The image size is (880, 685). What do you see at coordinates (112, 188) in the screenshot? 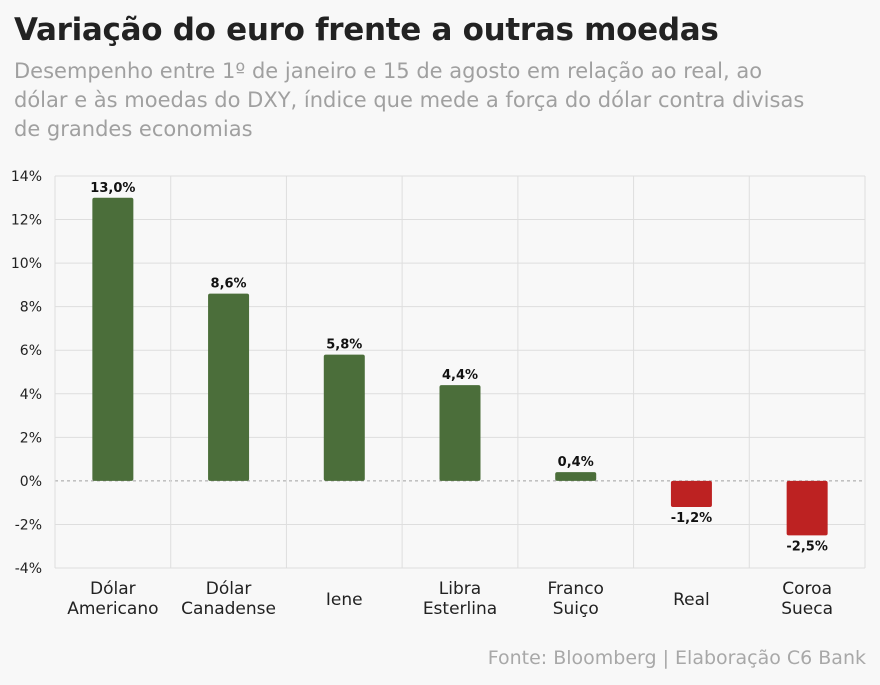
I see `data-label: 13,0%` at bounding box center [112, 188].